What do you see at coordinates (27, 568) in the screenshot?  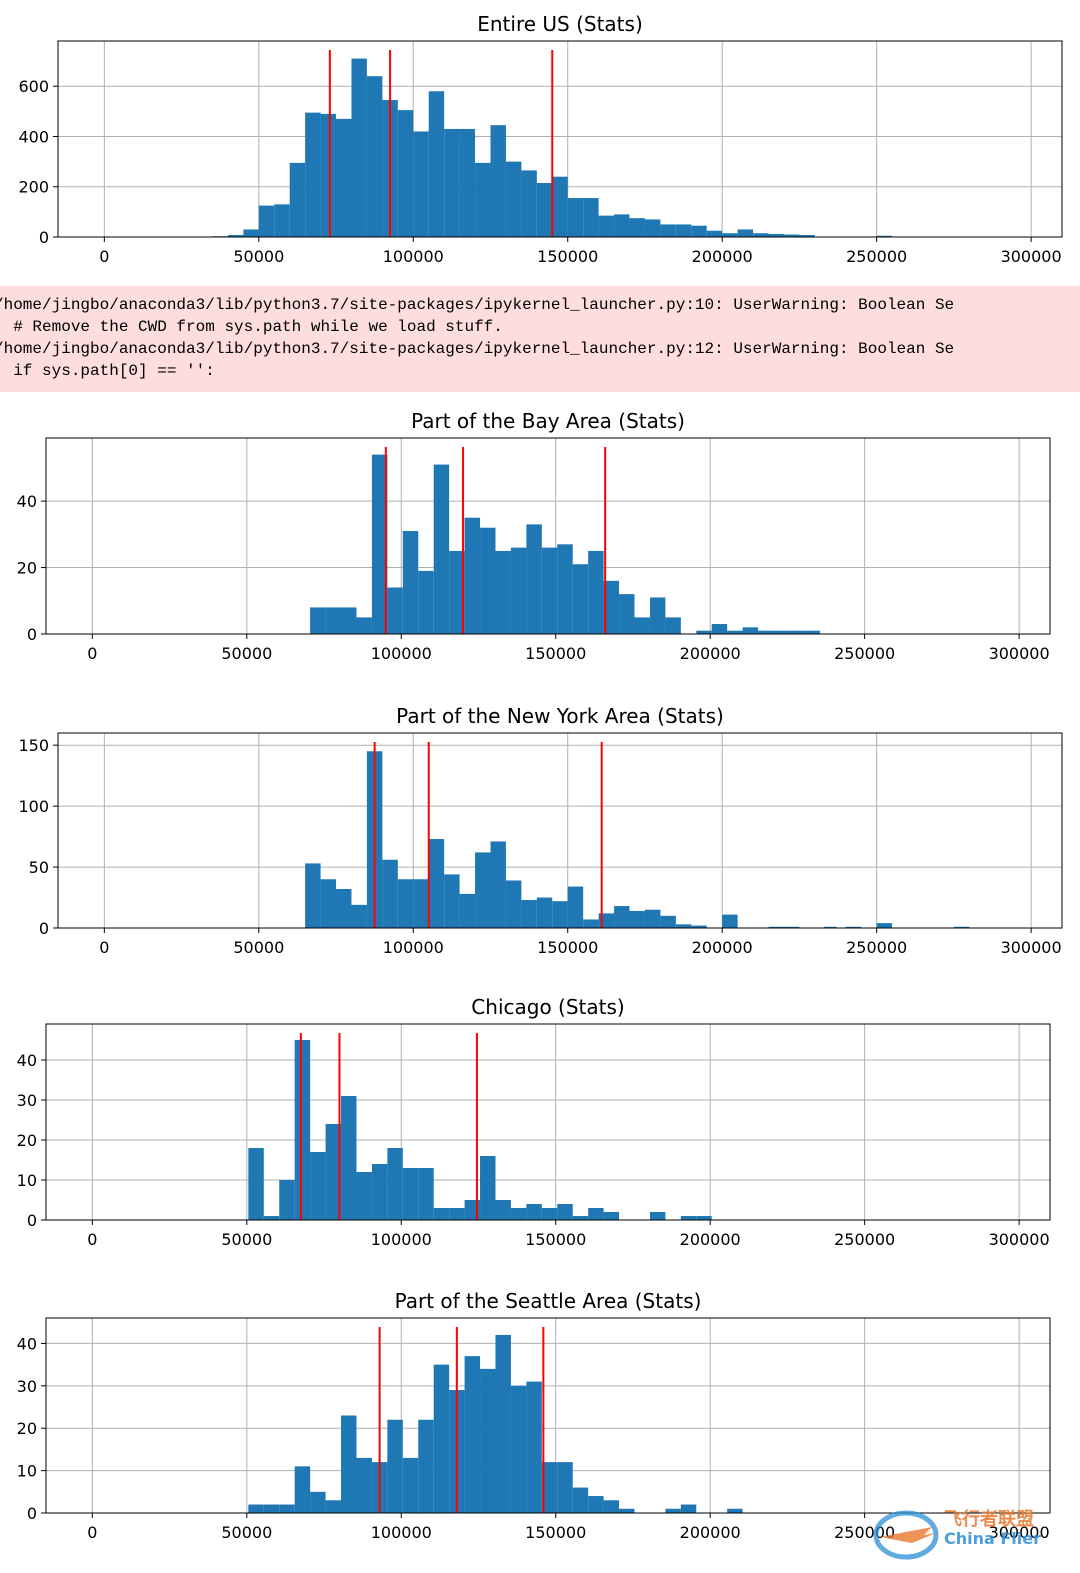 I see `y-tick-label: 20` at bounding box center [27, 568].